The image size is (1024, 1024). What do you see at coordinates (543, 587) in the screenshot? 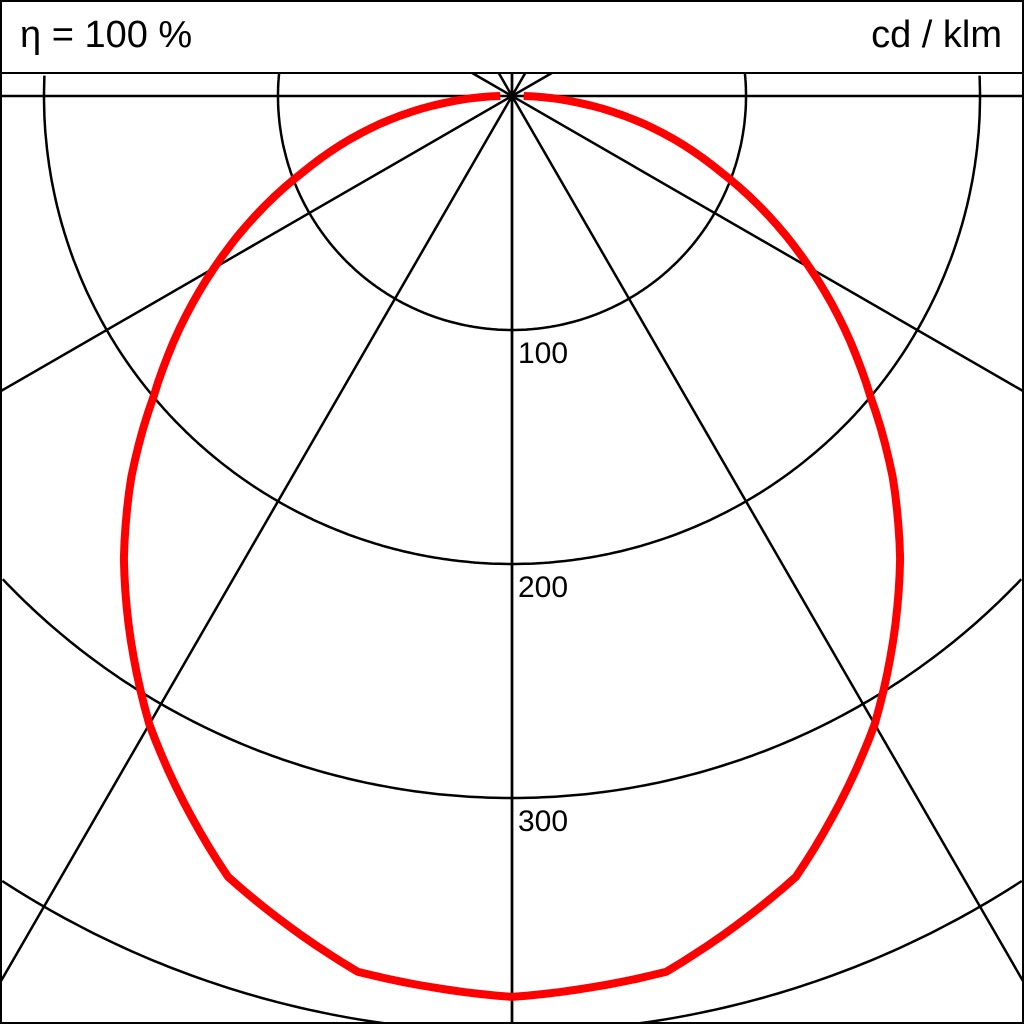
I see `radial-tick-label: 200` at bounding box center [543, 587].